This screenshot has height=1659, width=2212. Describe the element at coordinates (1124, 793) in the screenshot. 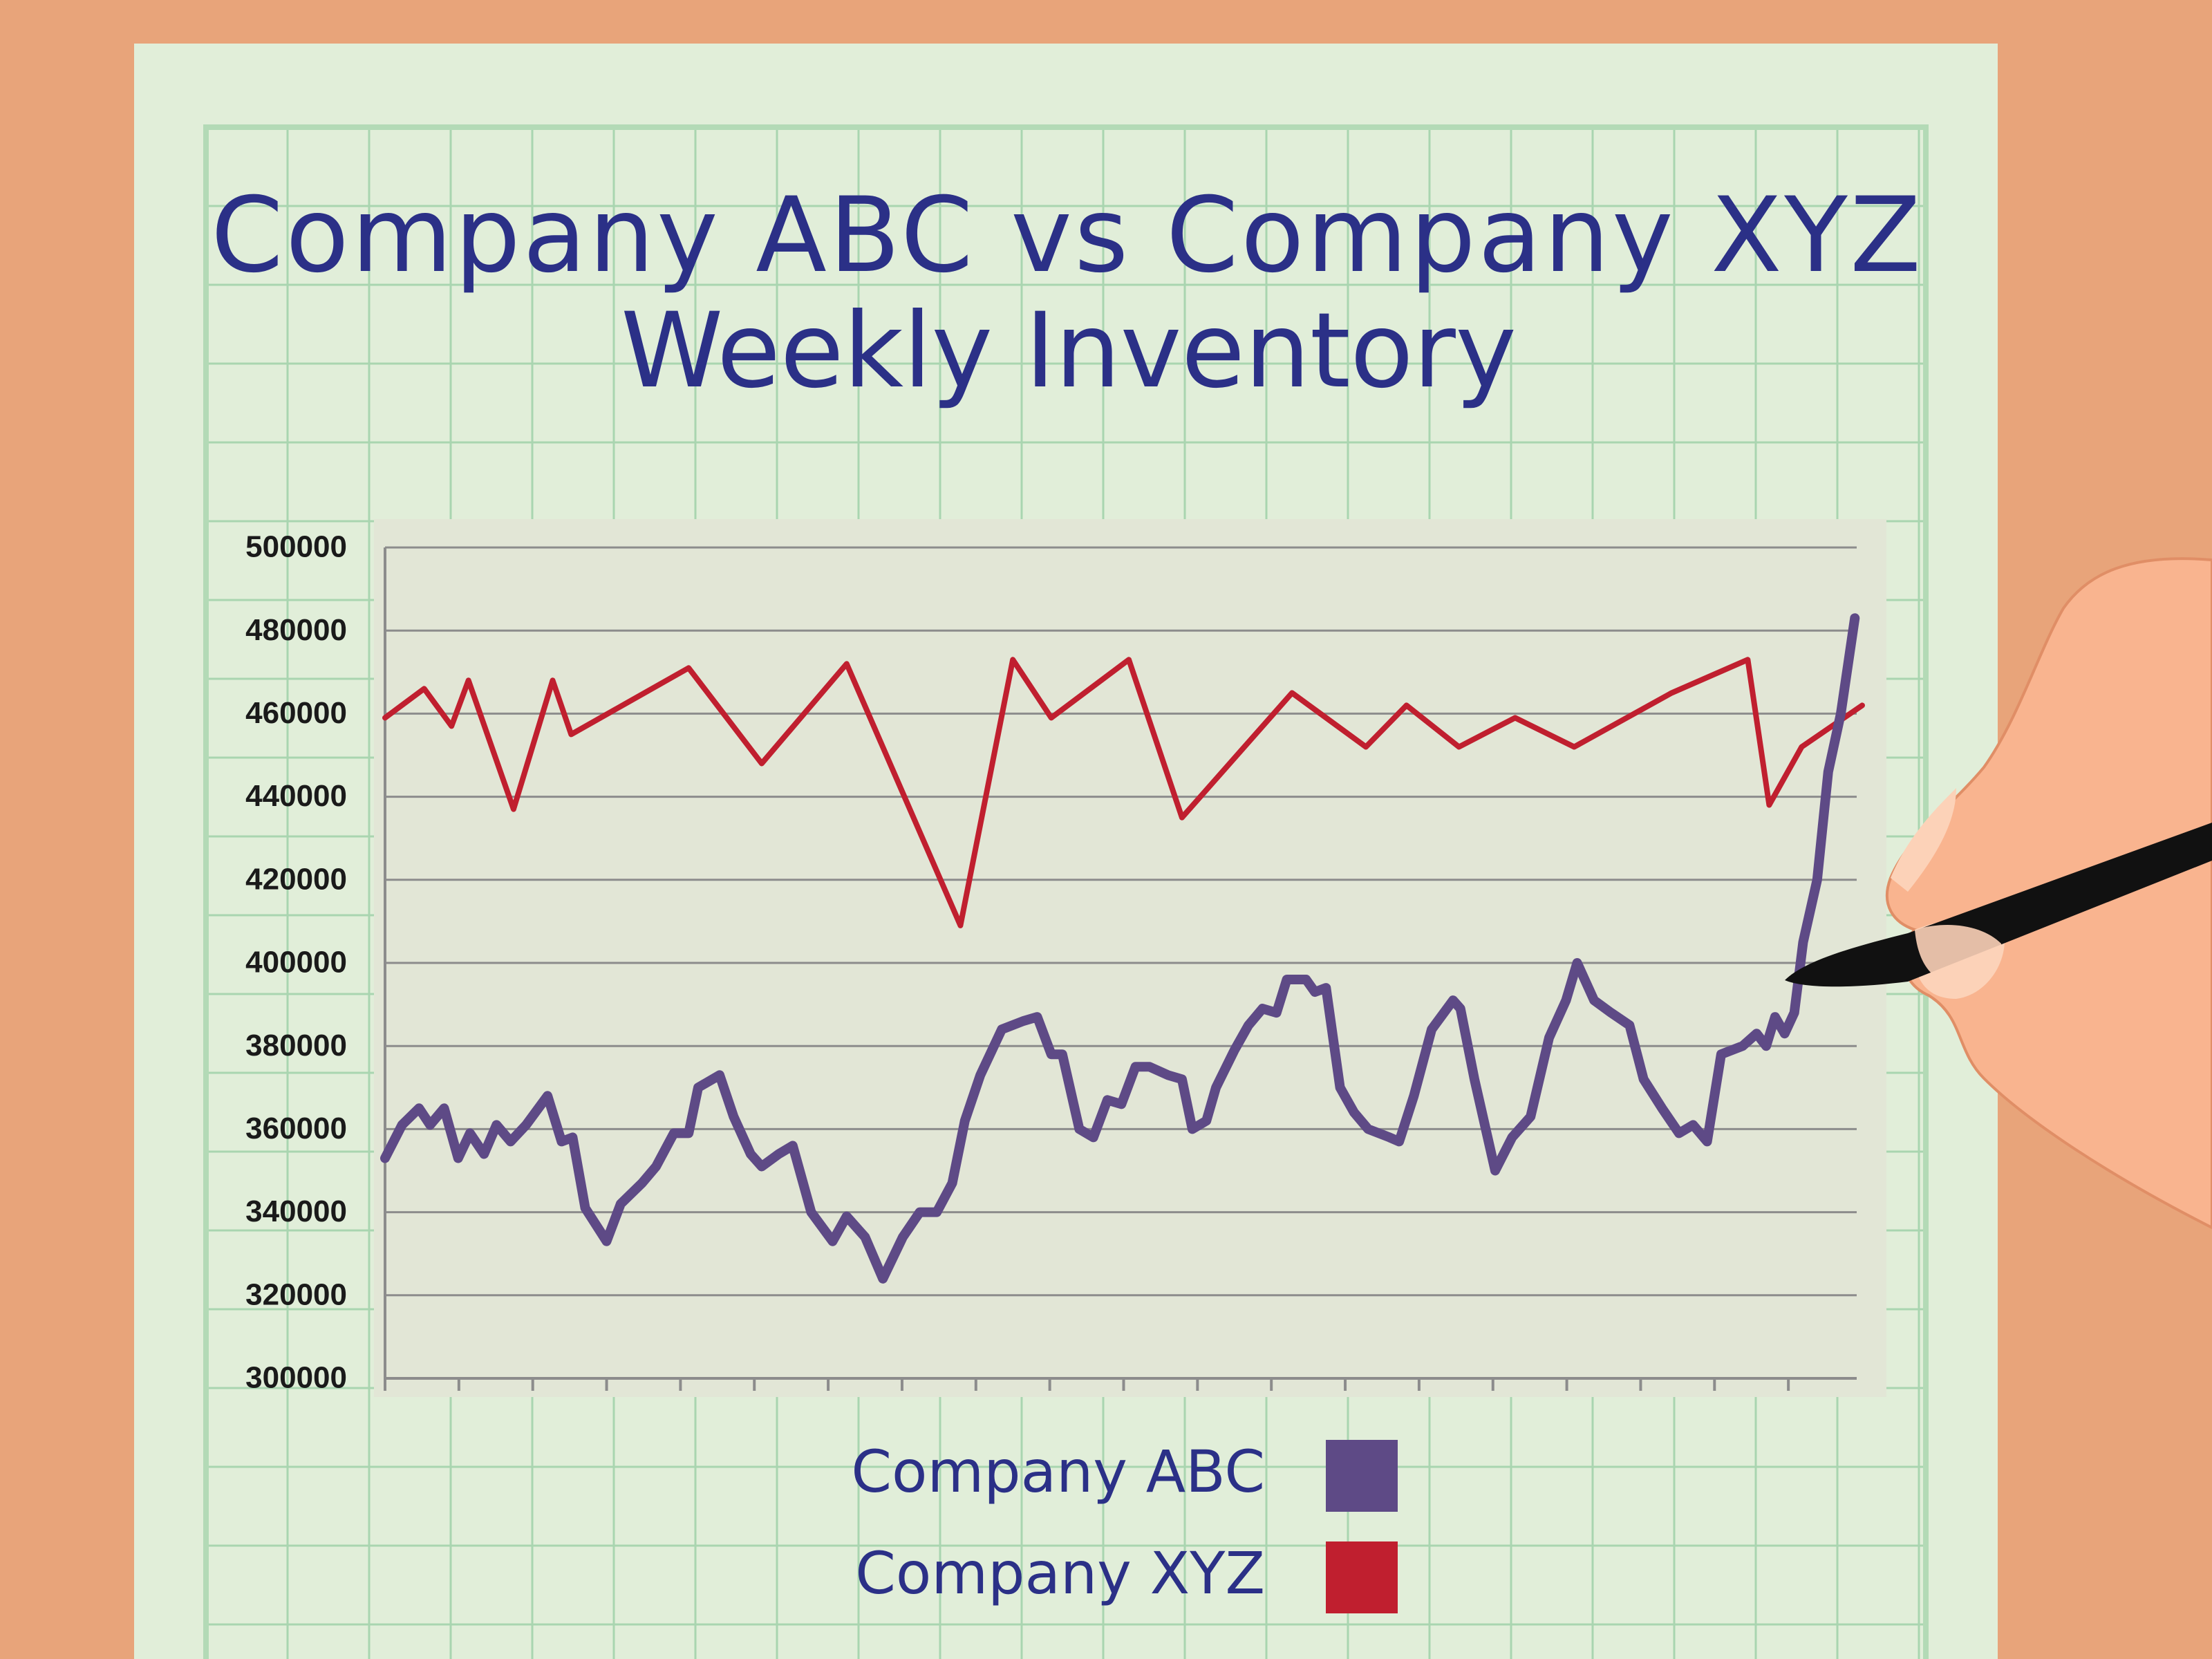

I see `data-line` at that location.